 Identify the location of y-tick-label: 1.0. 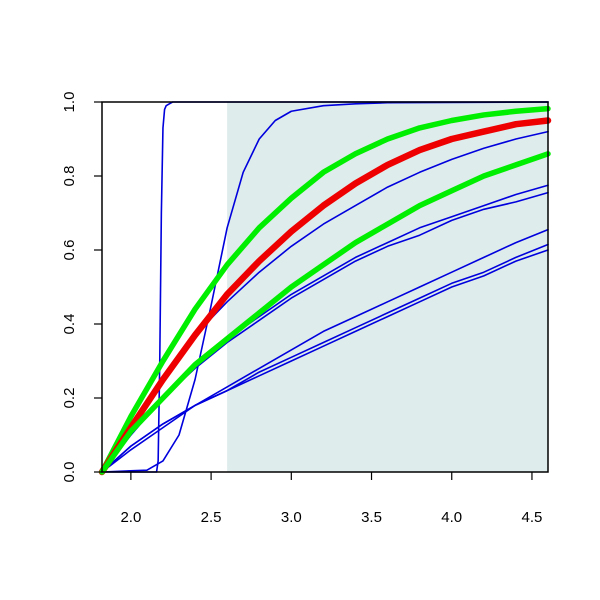
(69, 102).